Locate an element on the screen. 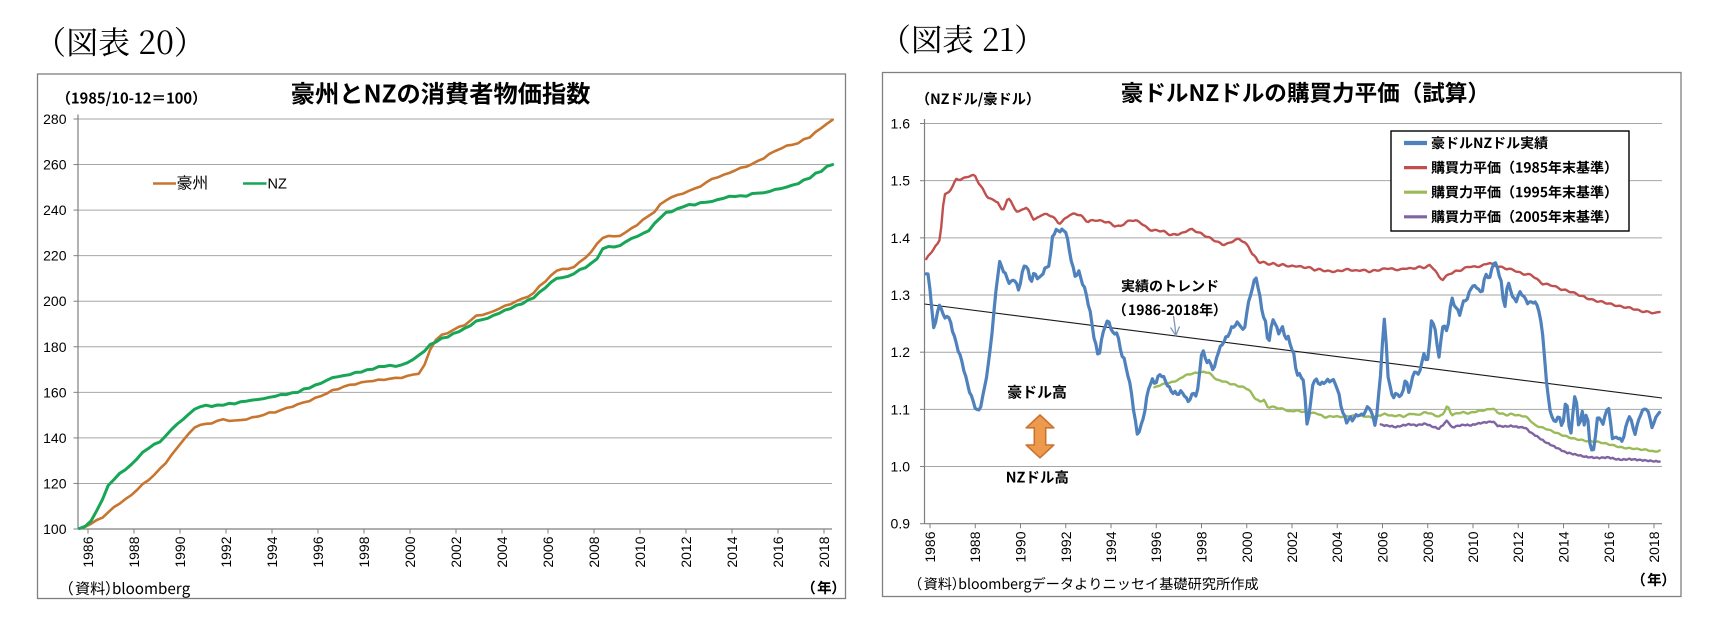 Image resolution: width=1724 pixels, height=637 pixels. svg-text: 1.2 is located at coordinates (901, 352).